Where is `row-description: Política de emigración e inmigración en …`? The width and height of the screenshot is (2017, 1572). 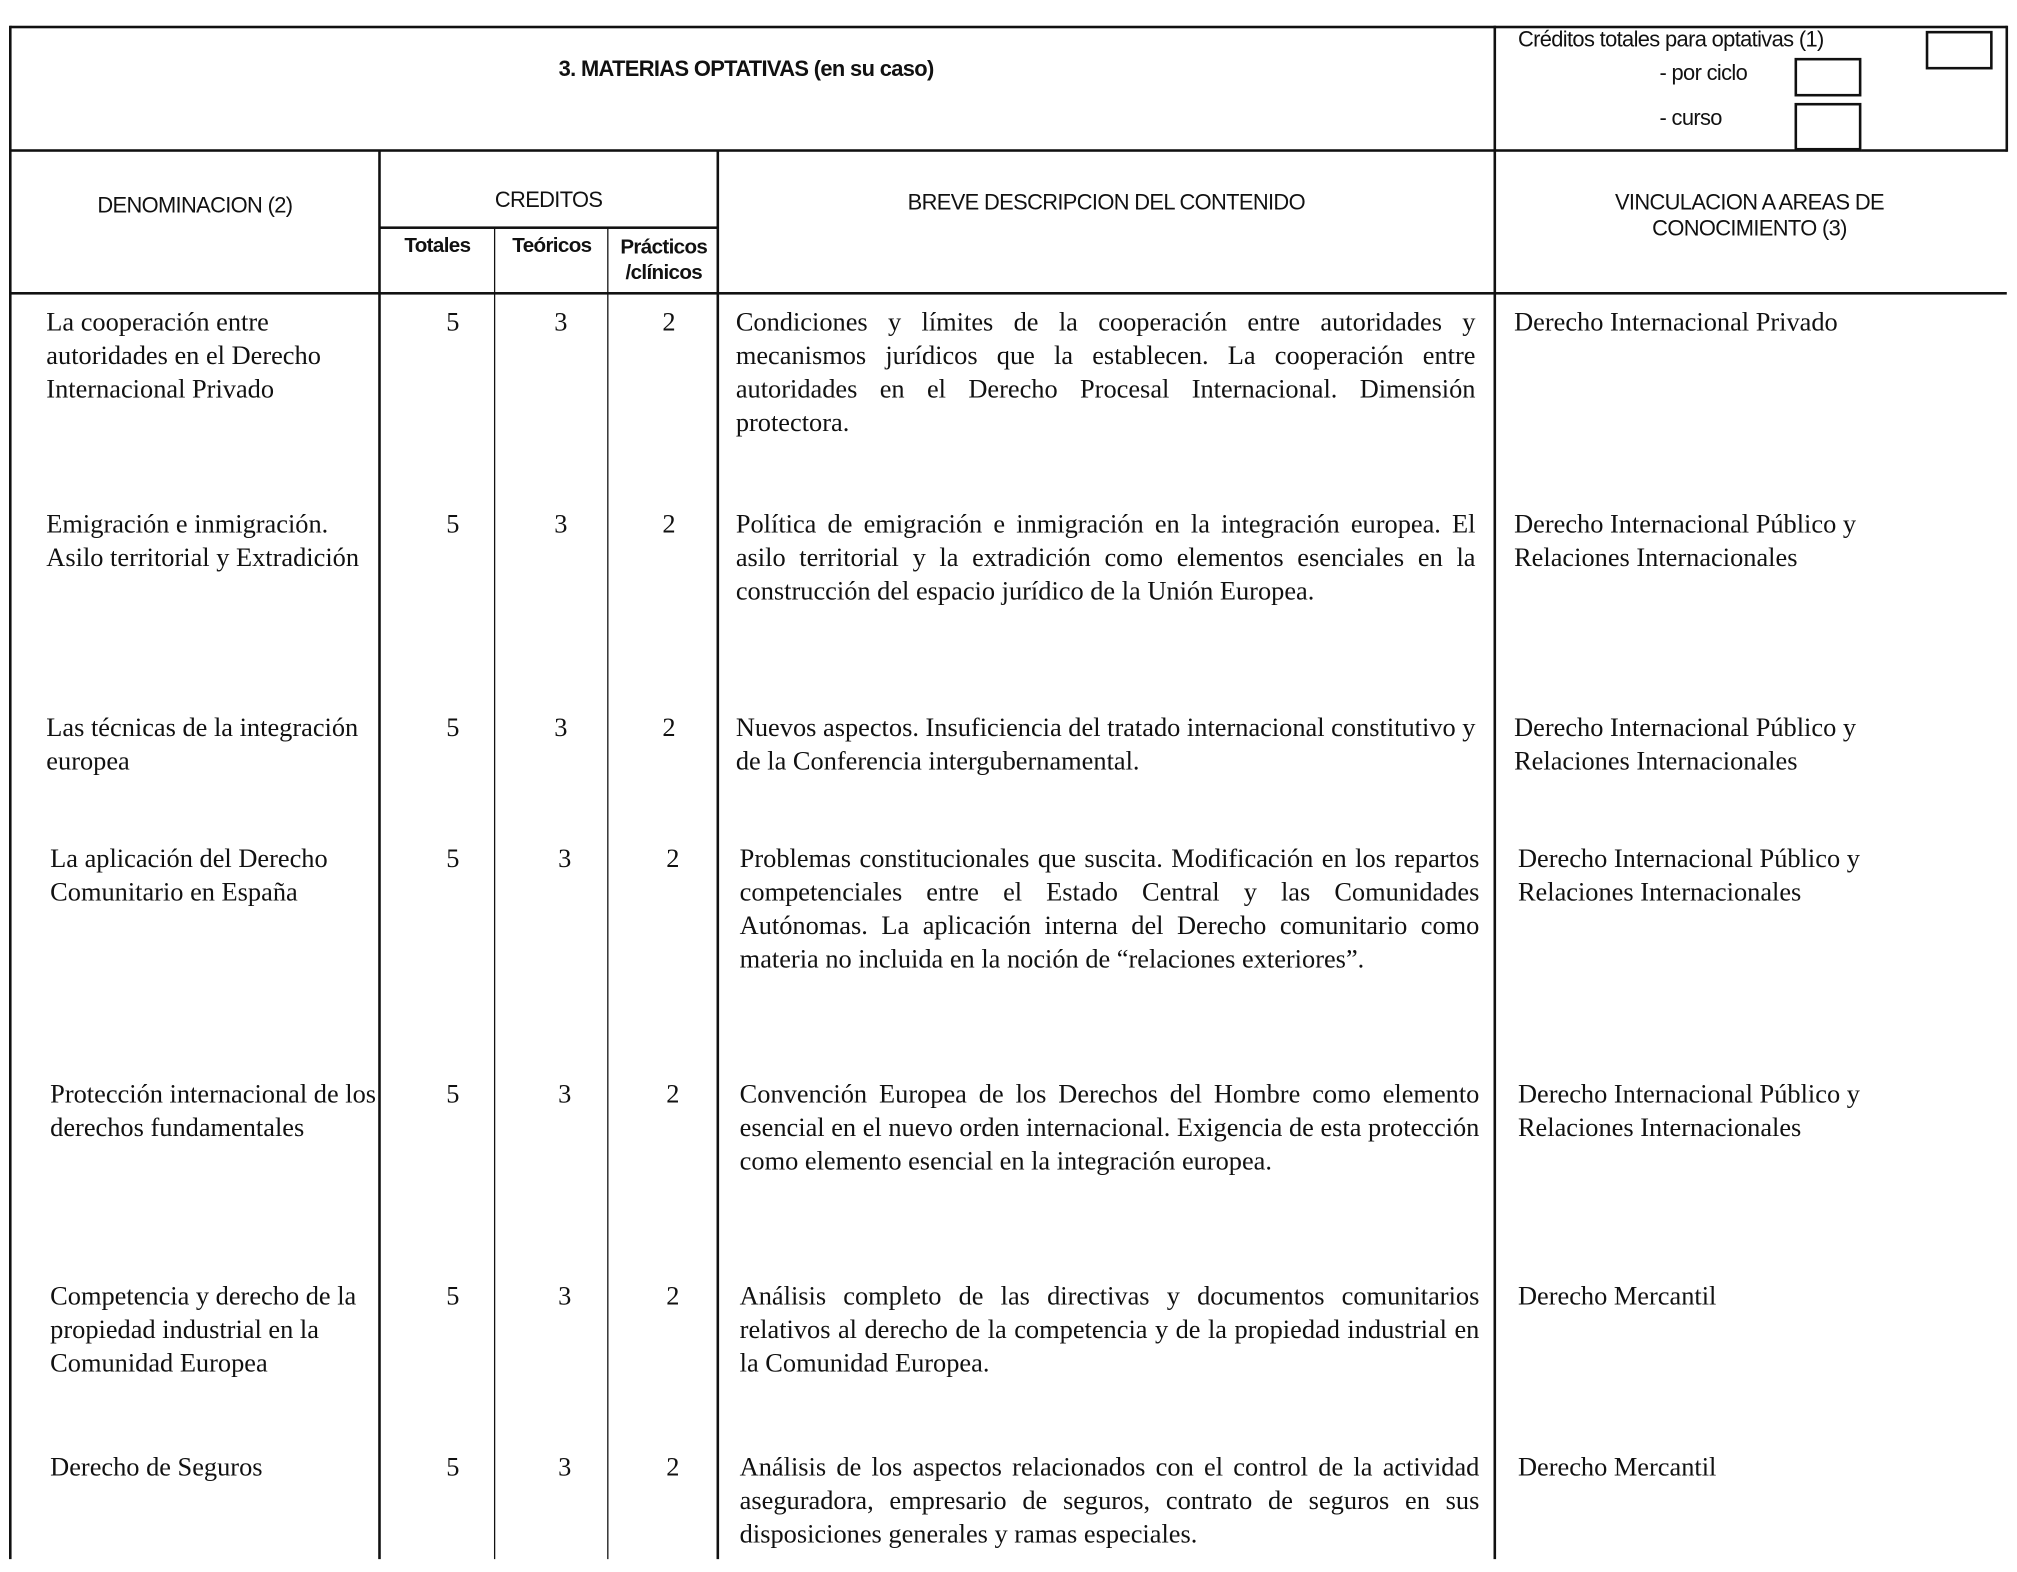
row-description: Política de emigración e inmigración en … is located at coordinates (1105, 558).